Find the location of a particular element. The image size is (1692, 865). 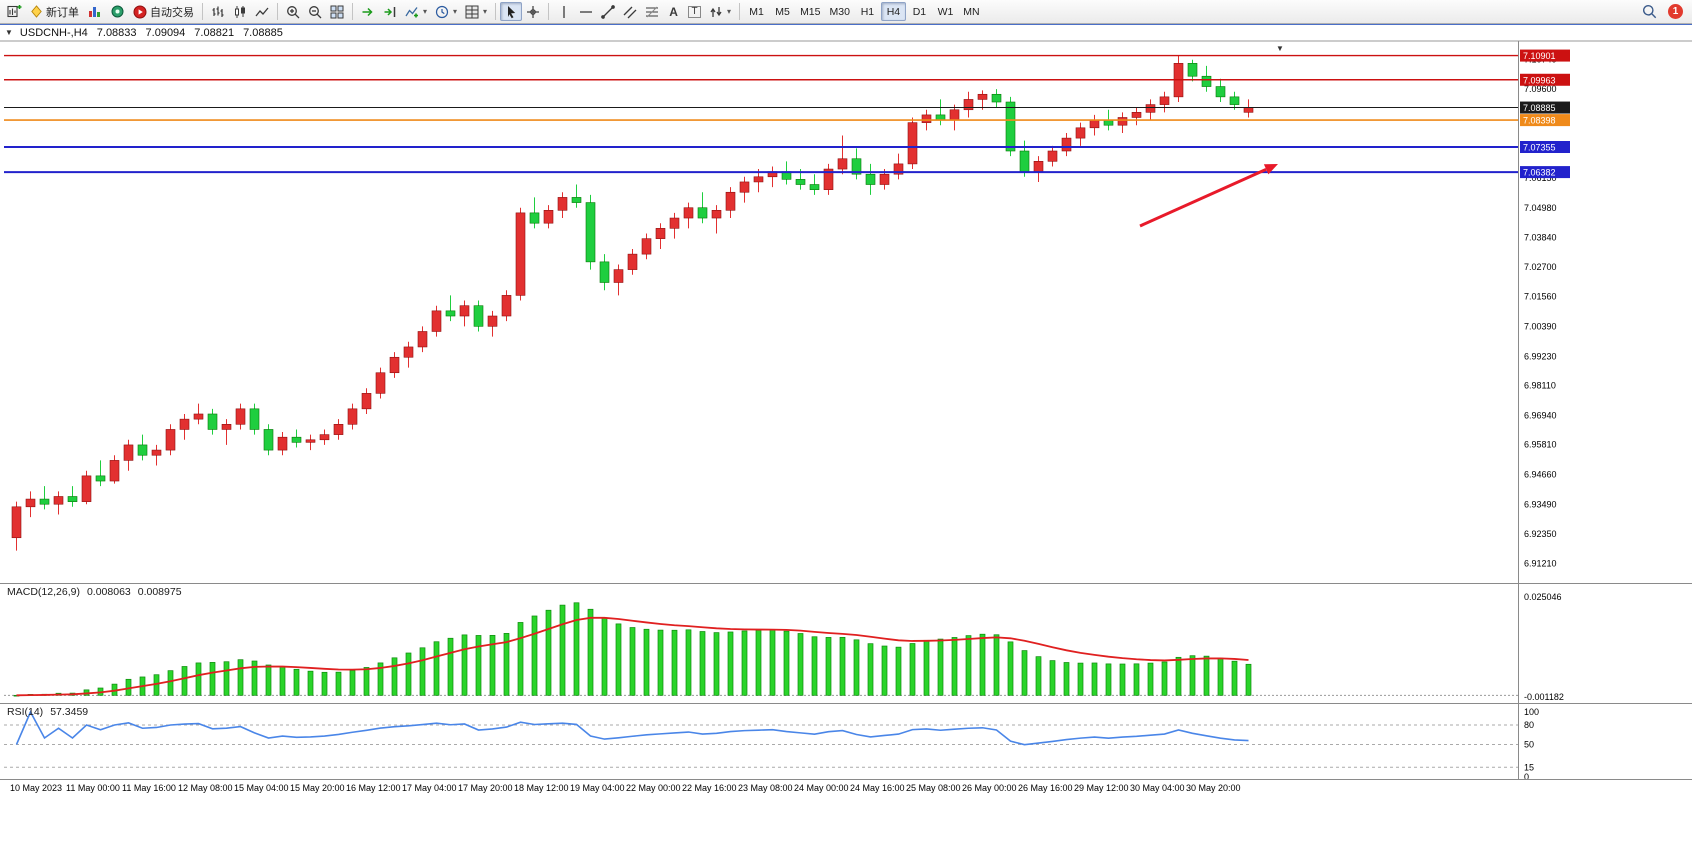

bars-chart-button is located at coordinates (218, 11).